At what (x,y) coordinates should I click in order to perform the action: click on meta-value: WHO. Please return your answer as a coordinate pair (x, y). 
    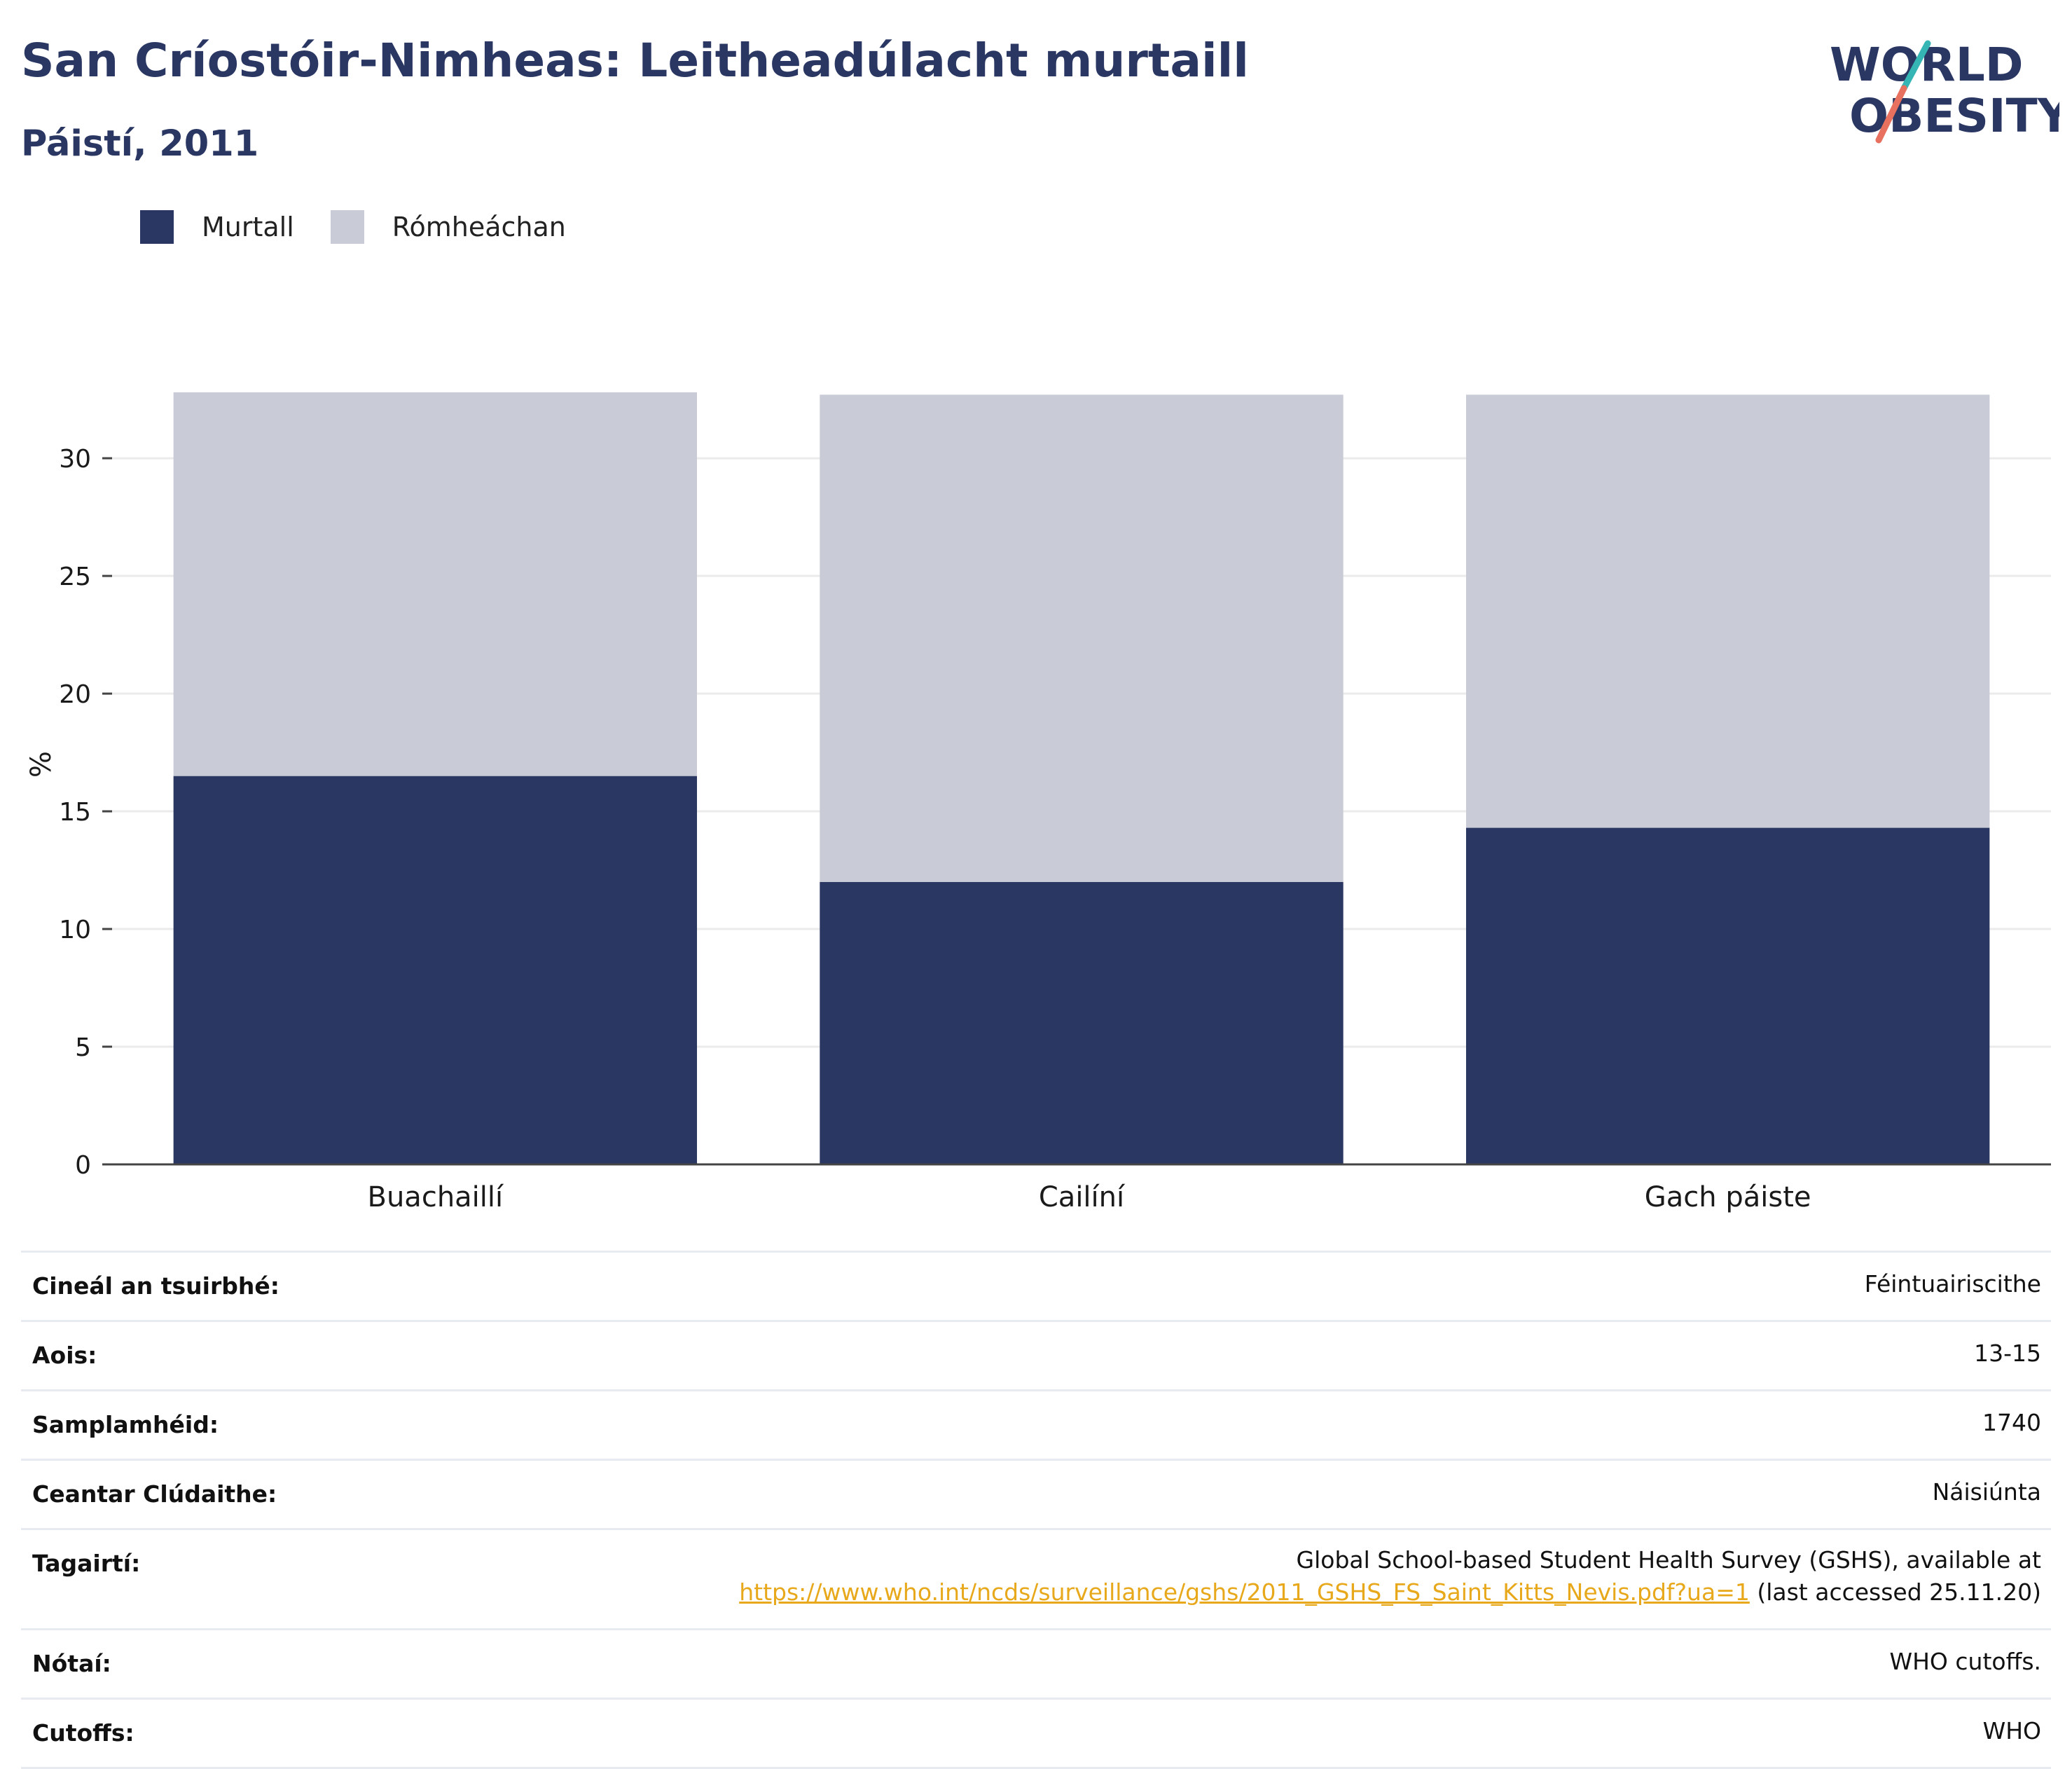
    Looking at the image, I should click on (2012, 1730).